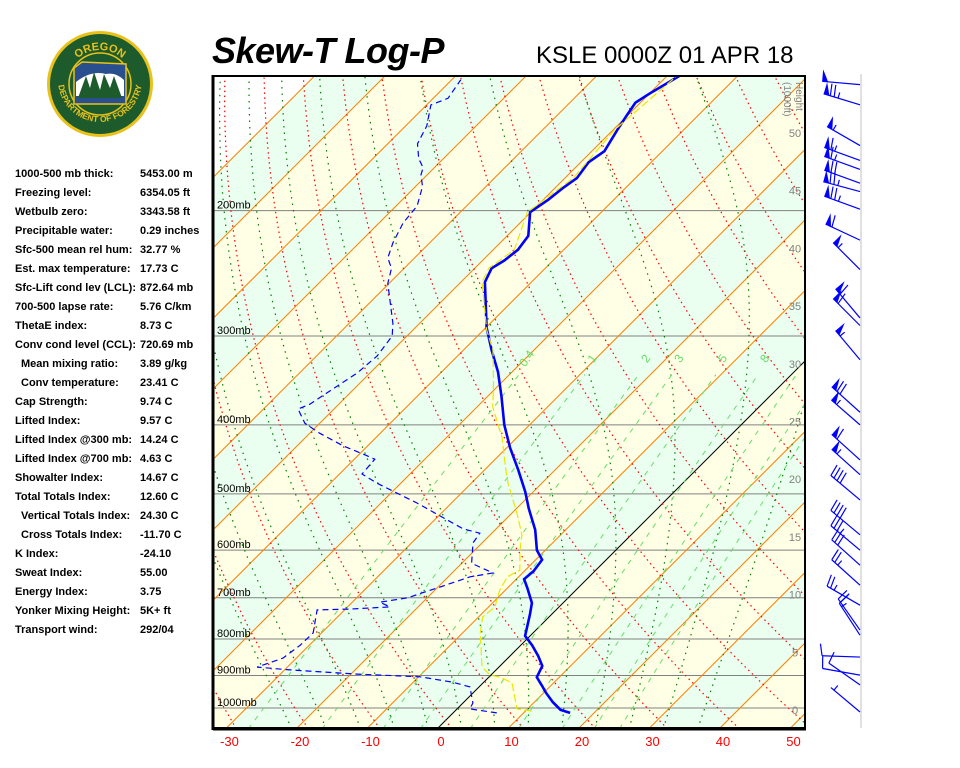 This screenshot has width=960, height=768. I want to click on stat-label: Conv cond level (CCL):, so click(76, 345).